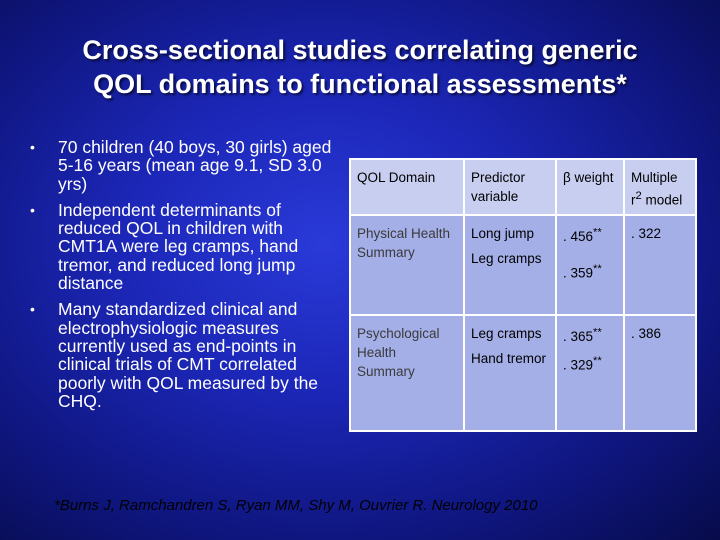 The image size is (720, 540). What do you see at coordinates (660, 372) in the screenshot?
I see `cell-r2: . 386` at bounding box center [660, 372].